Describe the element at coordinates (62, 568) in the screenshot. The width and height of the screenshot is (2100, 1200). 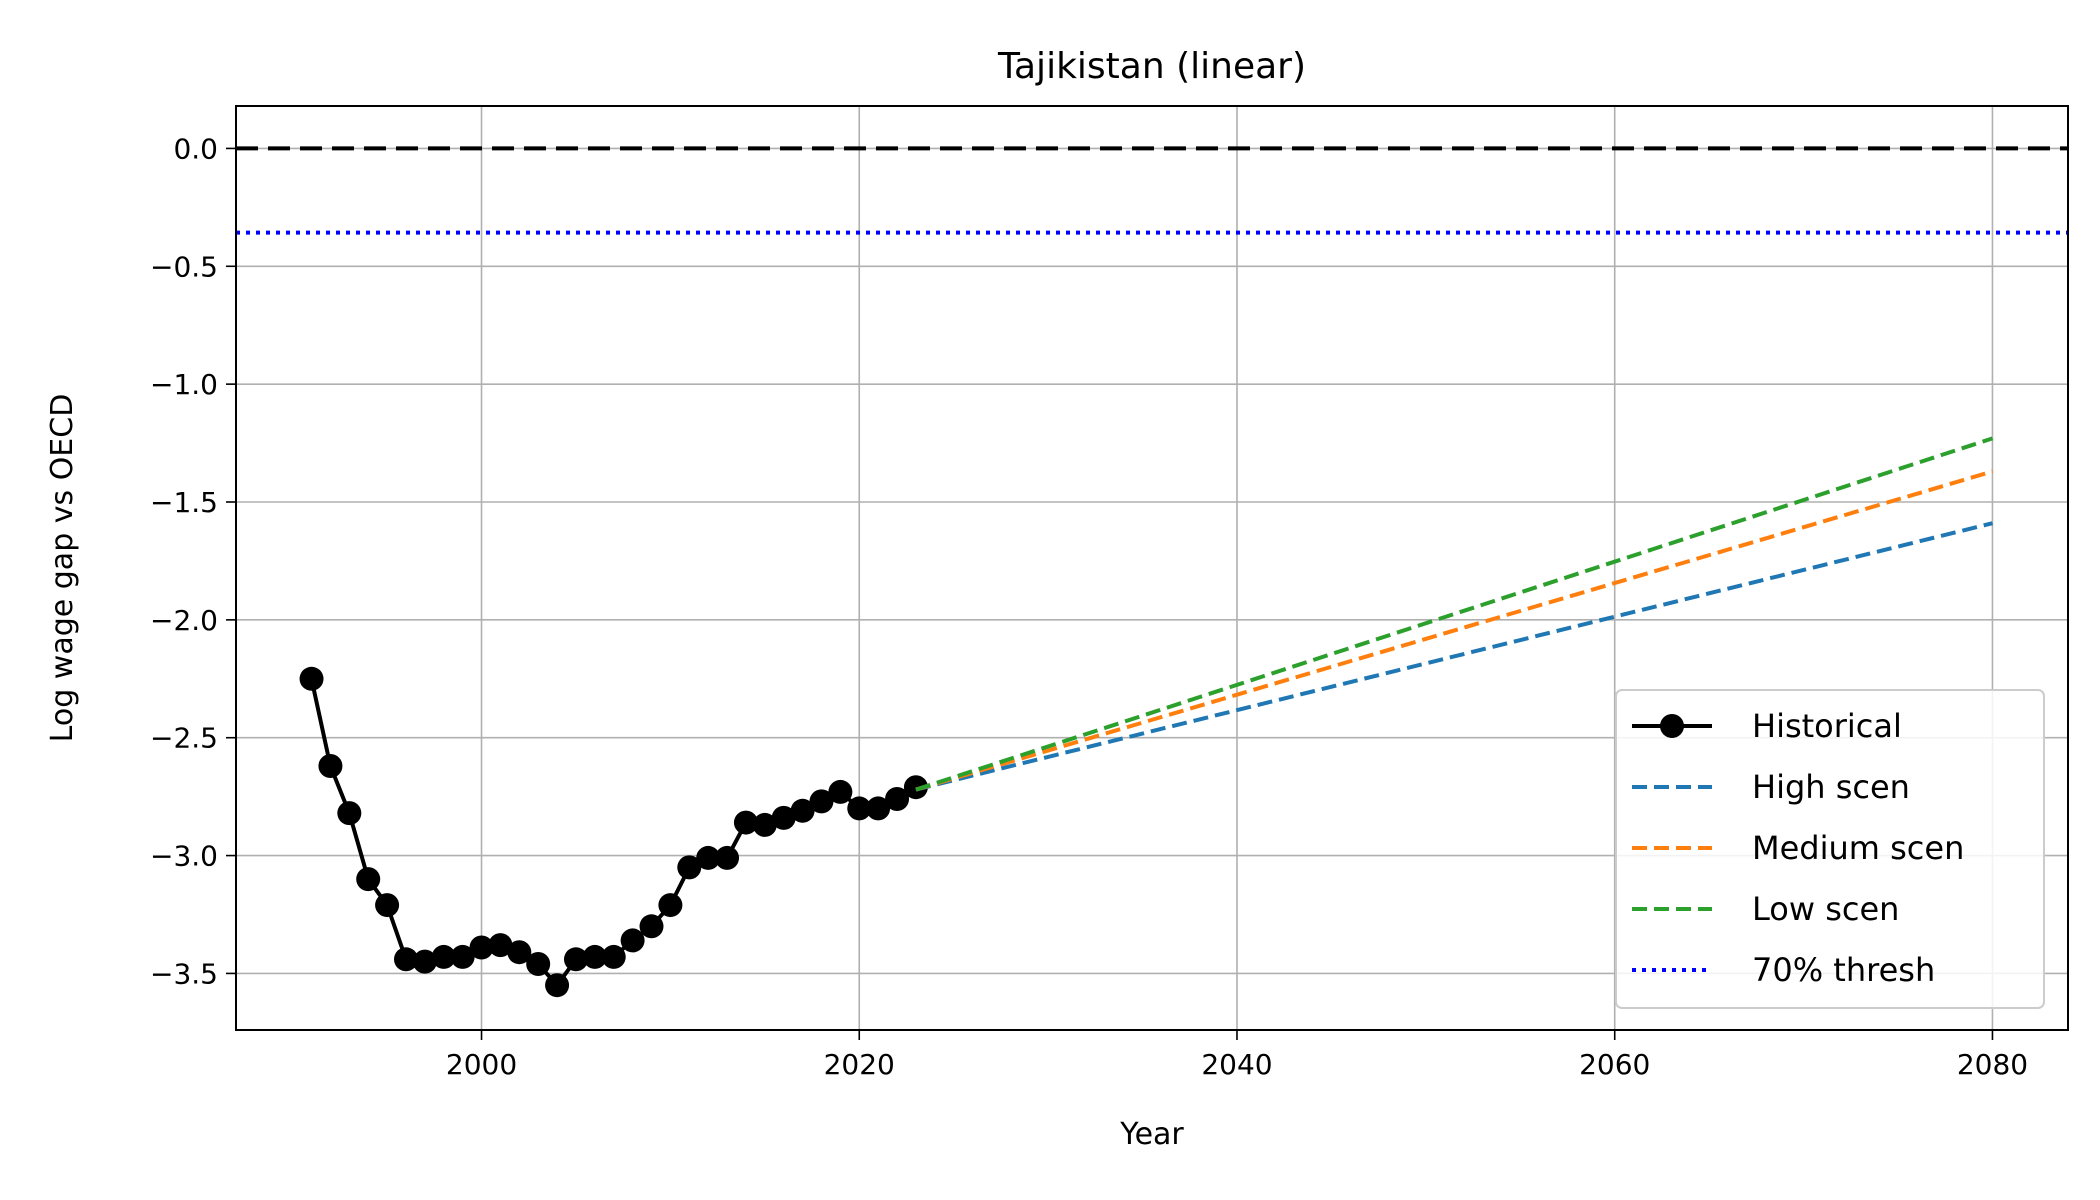
I see `y-axis-title: Log wage gap vs OECD` at that location.